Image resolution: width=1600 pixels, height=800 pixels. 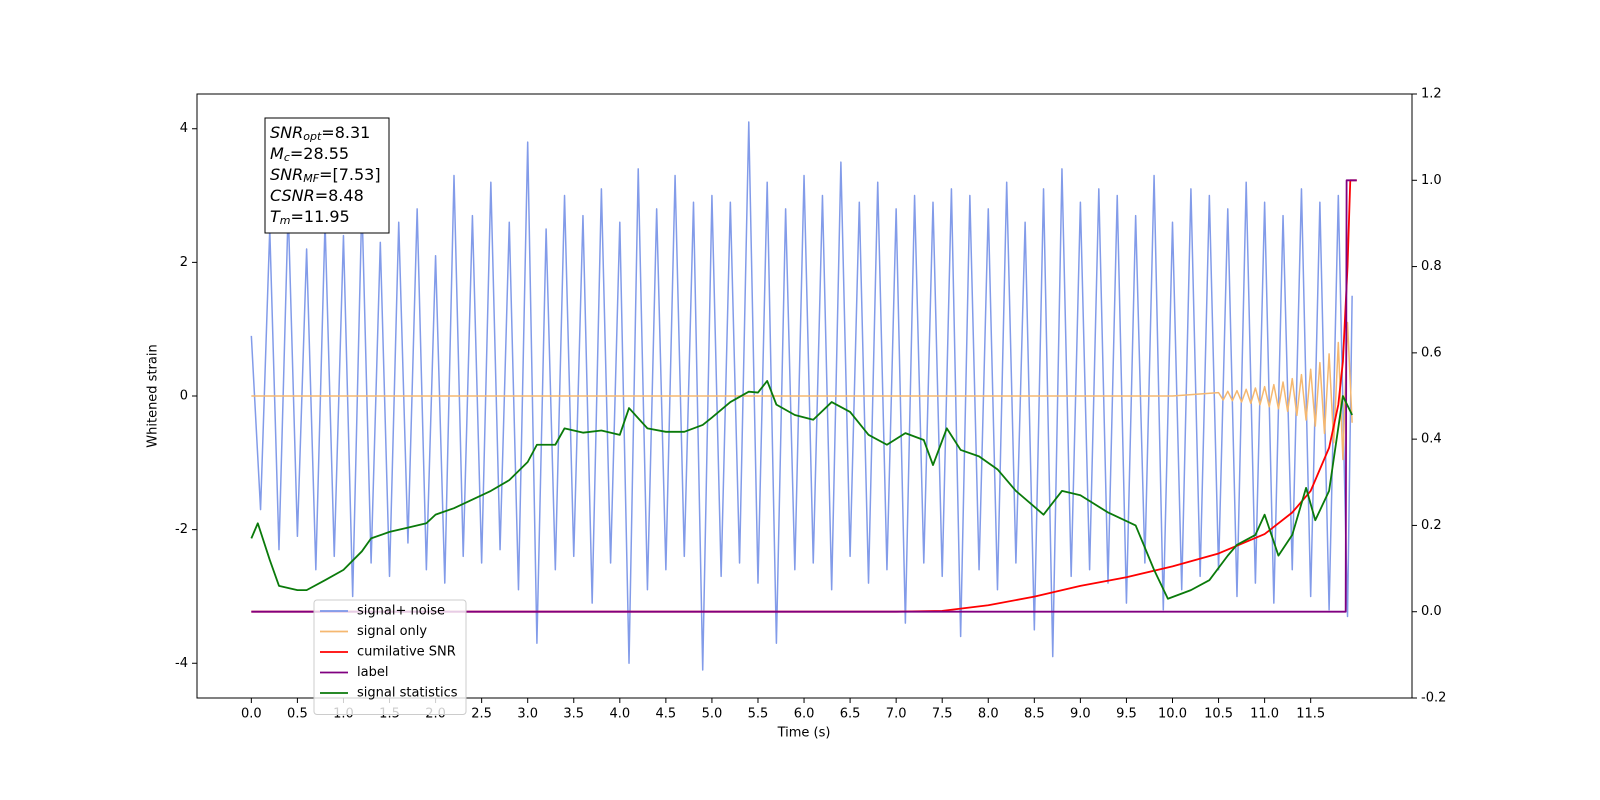 What do you see at coordinates (988, 714) in the screenshot?
I see `x-tick-label: 8.0` at bounding box center [988, 714].